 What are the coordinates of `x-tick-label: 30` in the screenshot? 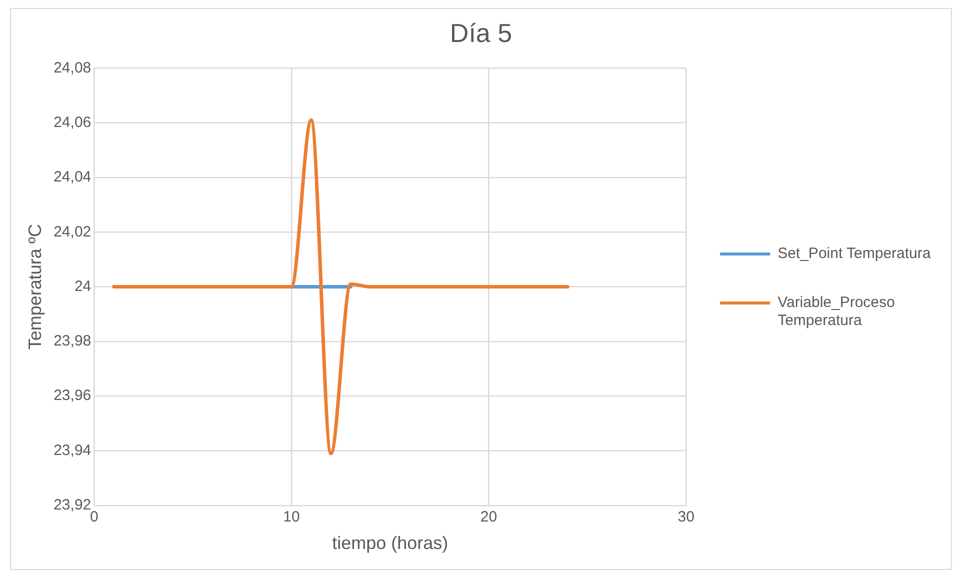 It's located at (686, 517).